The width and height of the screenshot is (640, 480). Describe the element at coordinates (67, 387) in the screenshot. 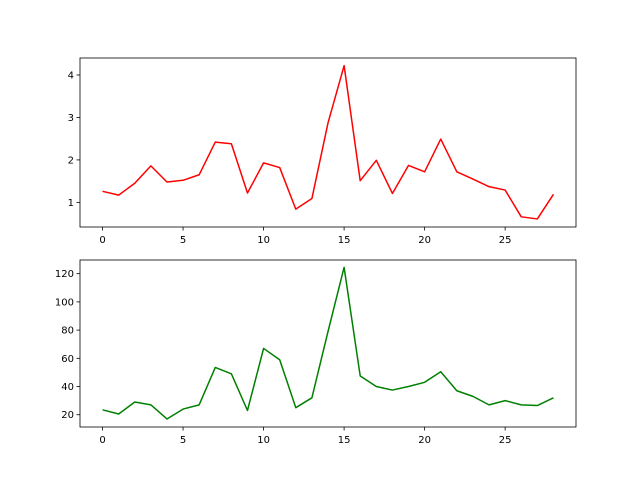

I see `y-tick-label: 40` at that location.